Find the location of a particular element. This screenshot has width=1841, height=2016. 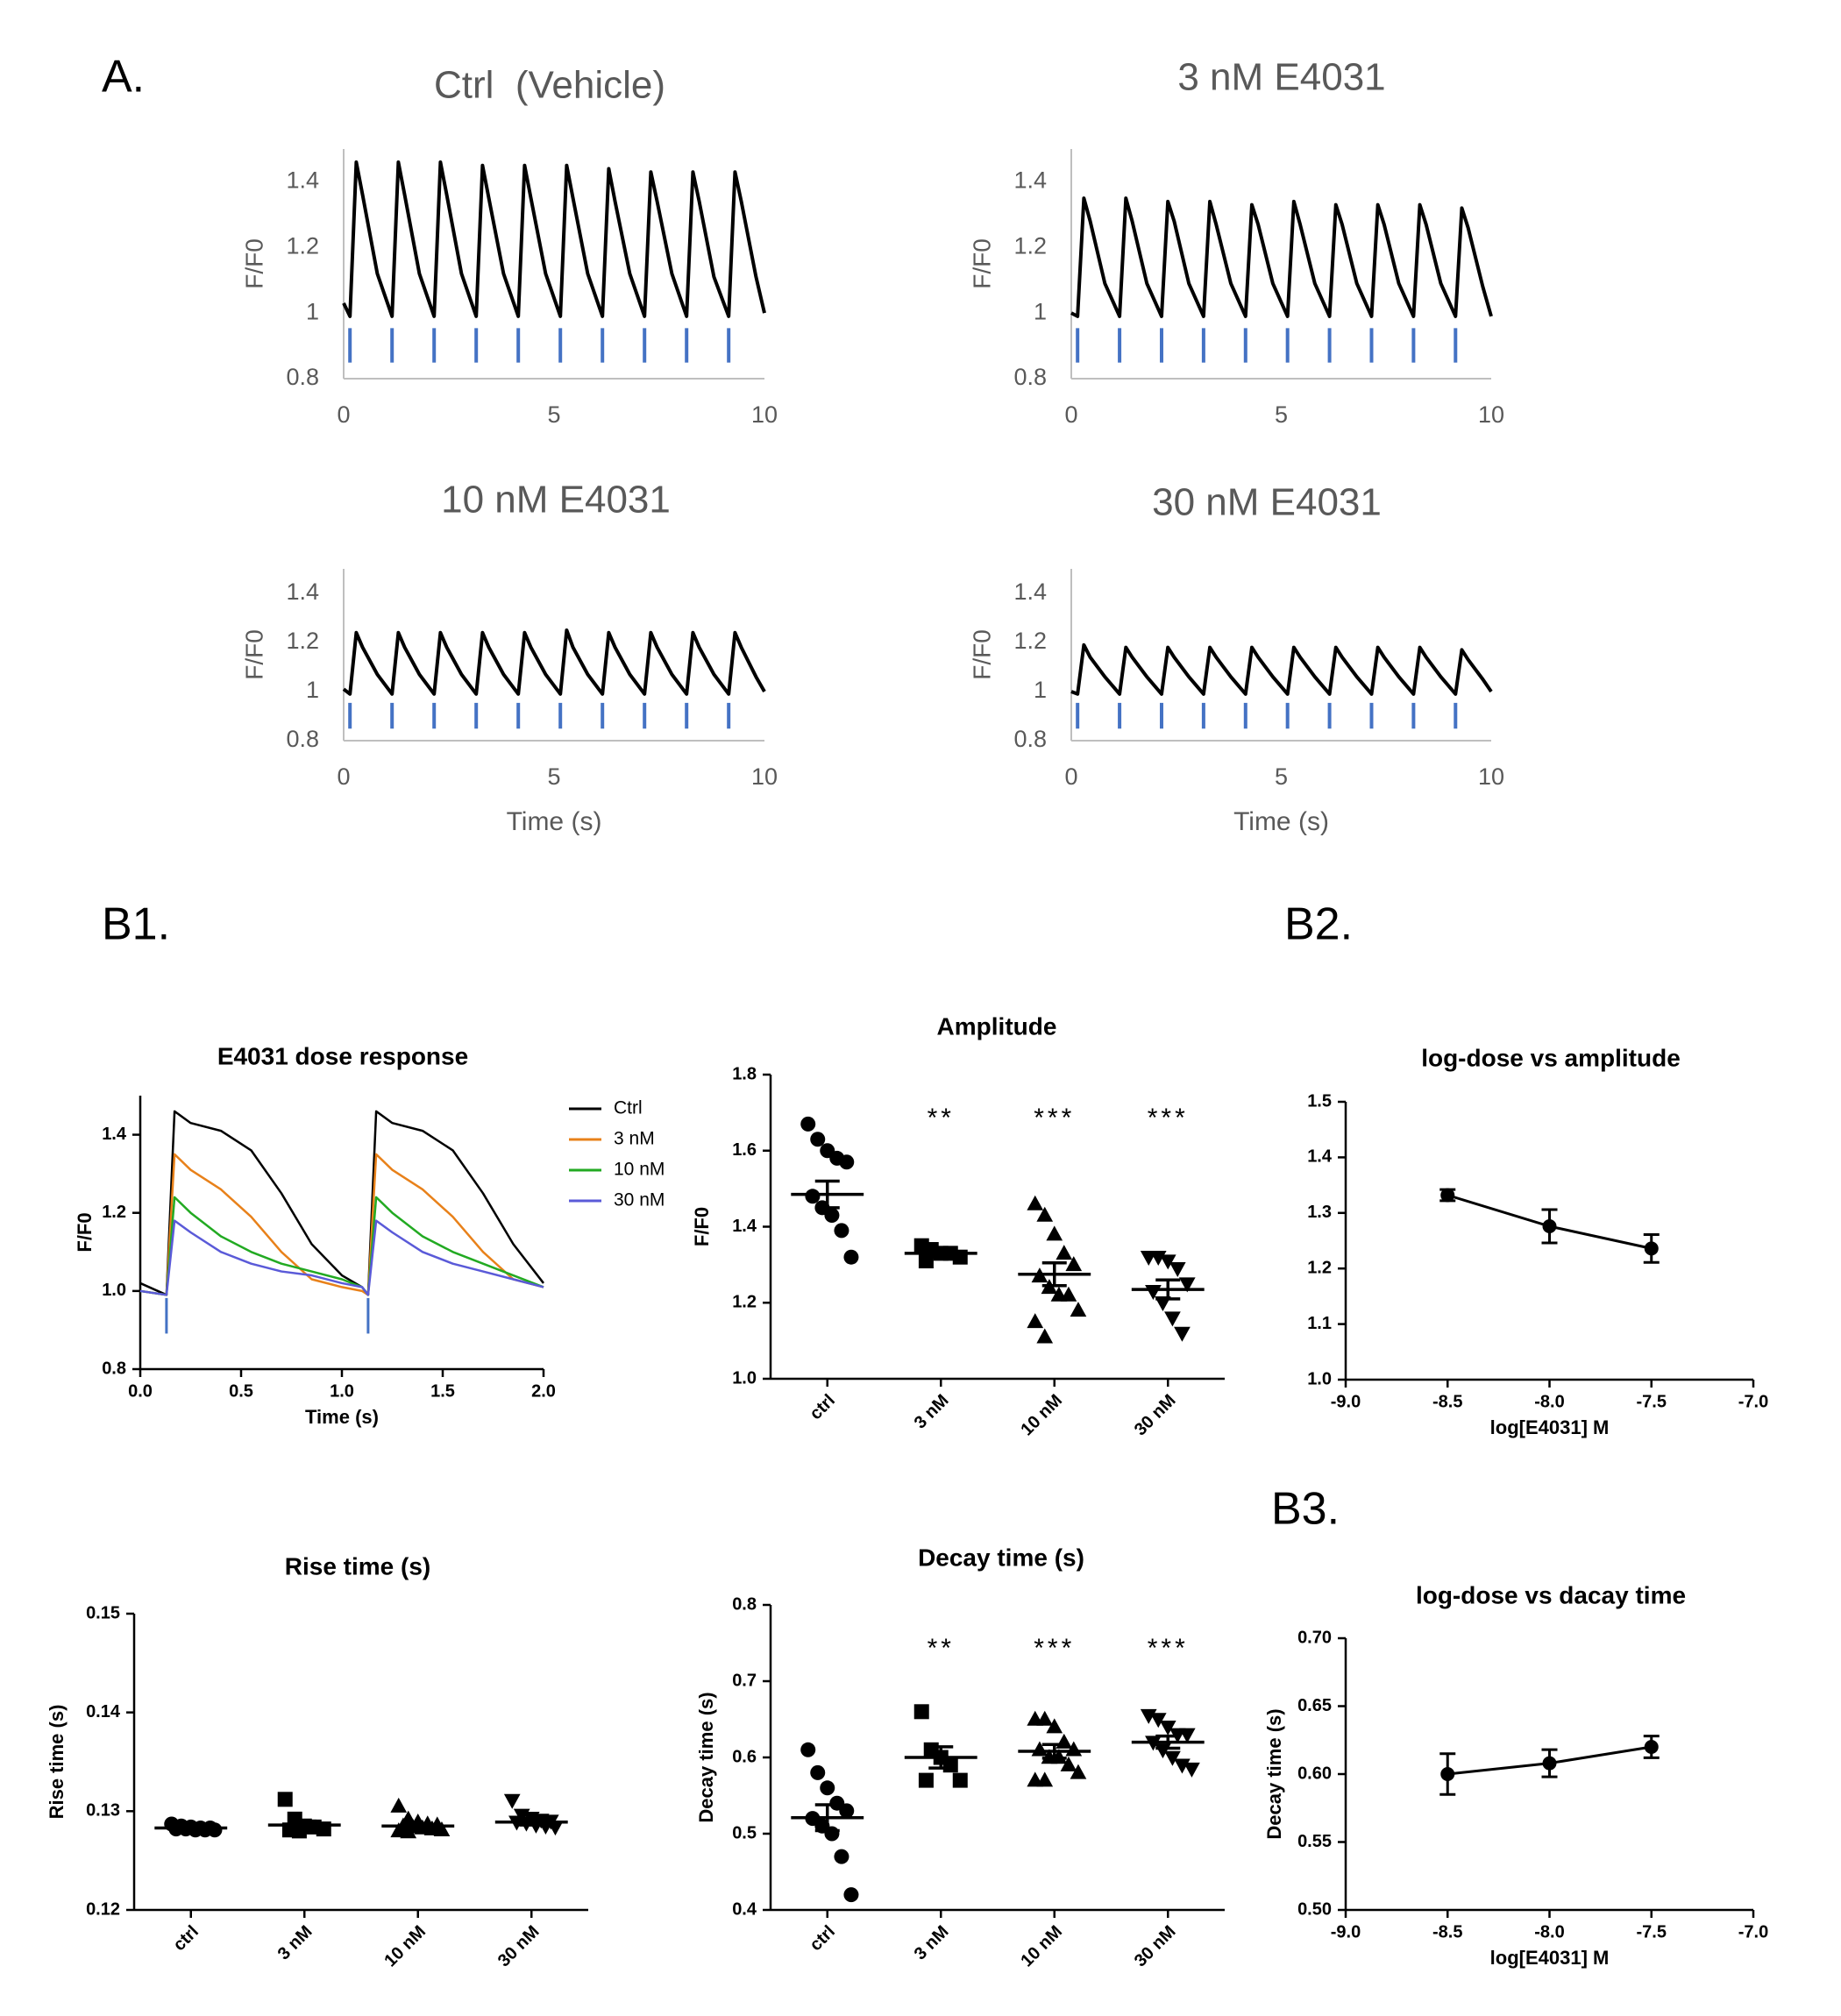

x-tick-label: 0.5 is located at coordinates (241, 1391).